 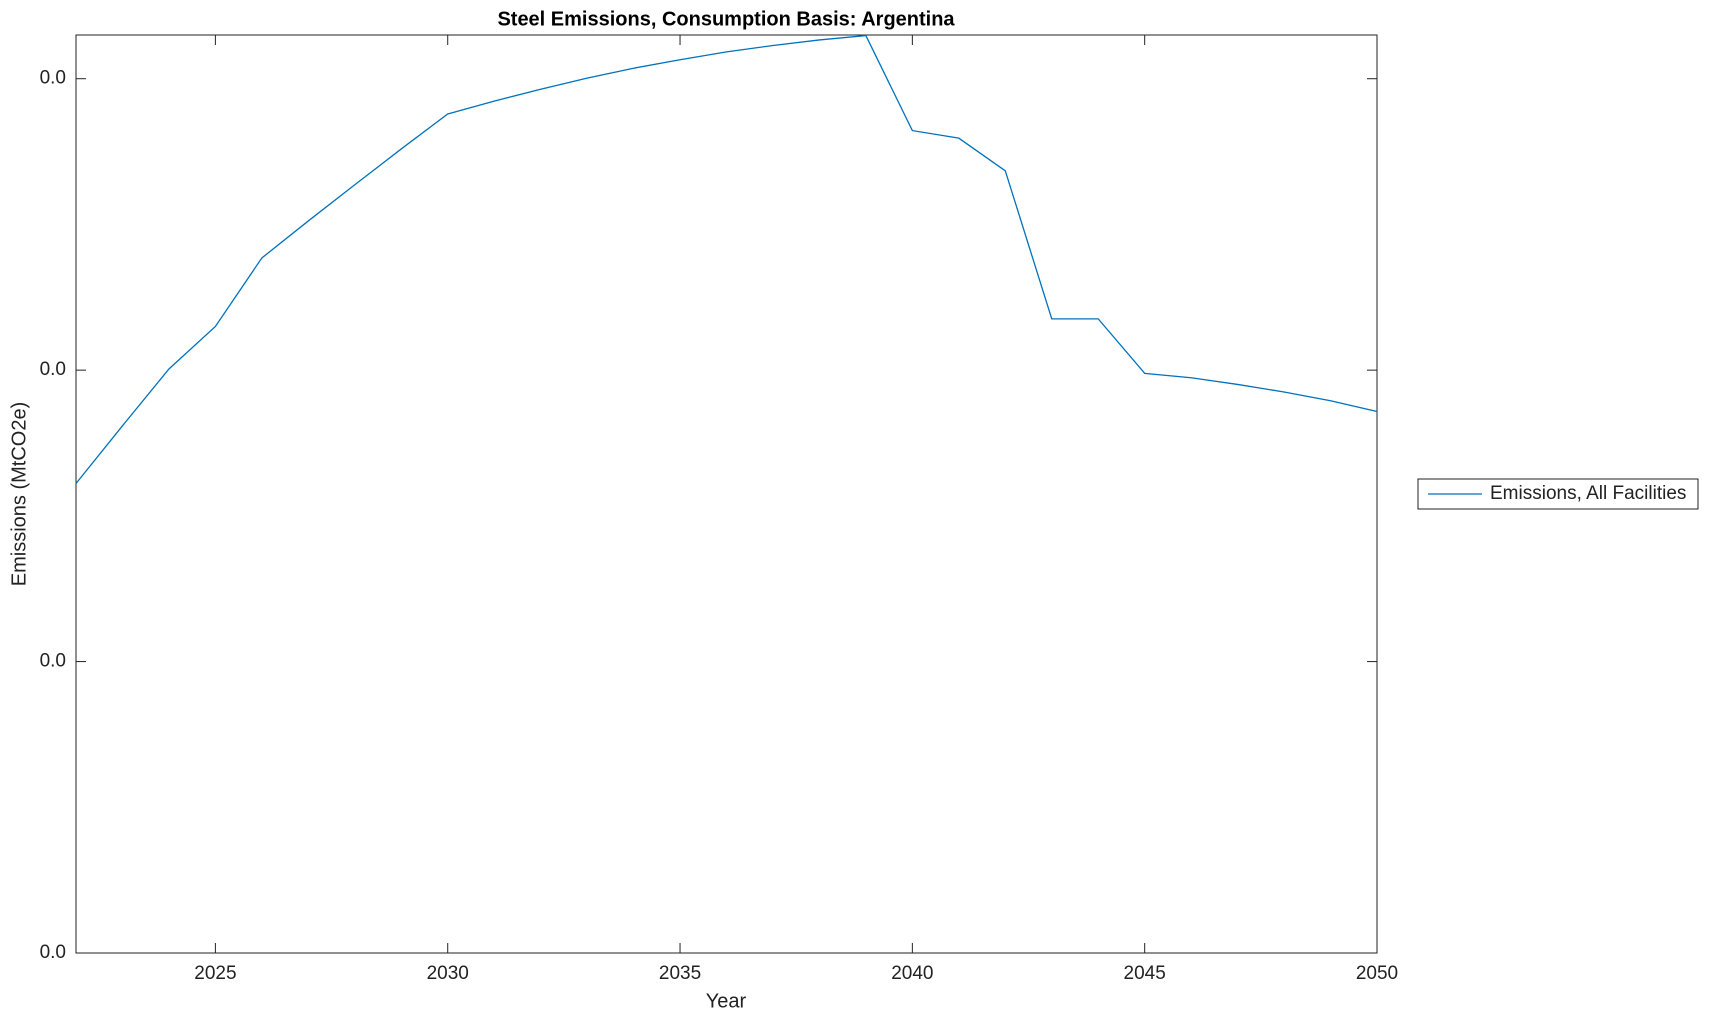 I want to click on x-tick-label: 2040, so click(x=912, y=973).